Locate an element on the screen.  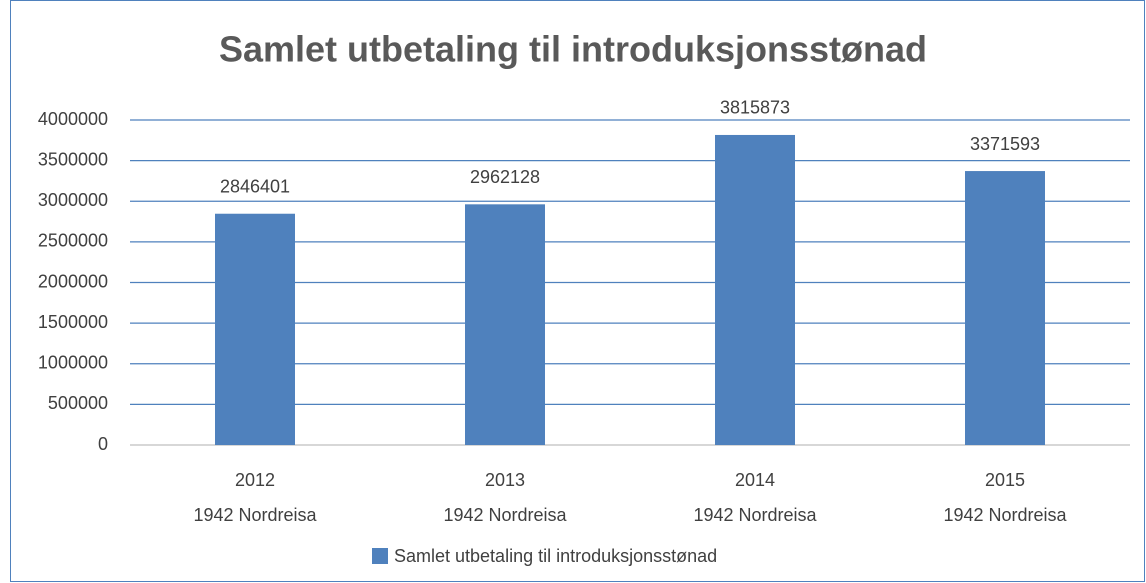
y-tick-label: 2500000 is located at coordinates (73, 241).